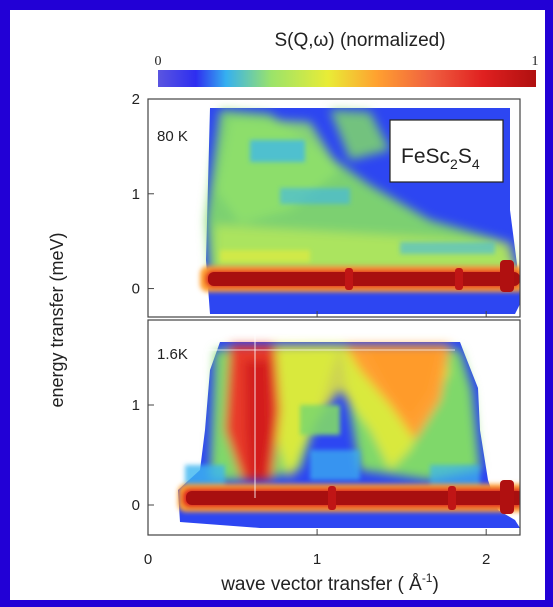  What do you see at coordinates (347, 78) in the screenshot?
I see `colorbar` at bounding box center [347, 78].